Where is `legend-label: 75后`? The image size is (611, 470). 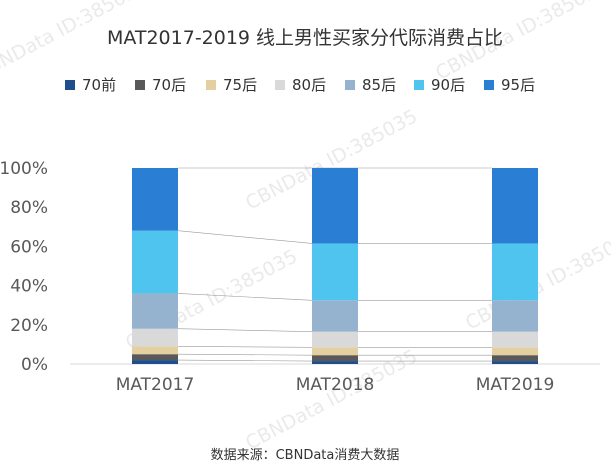 legend-label: 75后 is located at coordinates (240, 85).